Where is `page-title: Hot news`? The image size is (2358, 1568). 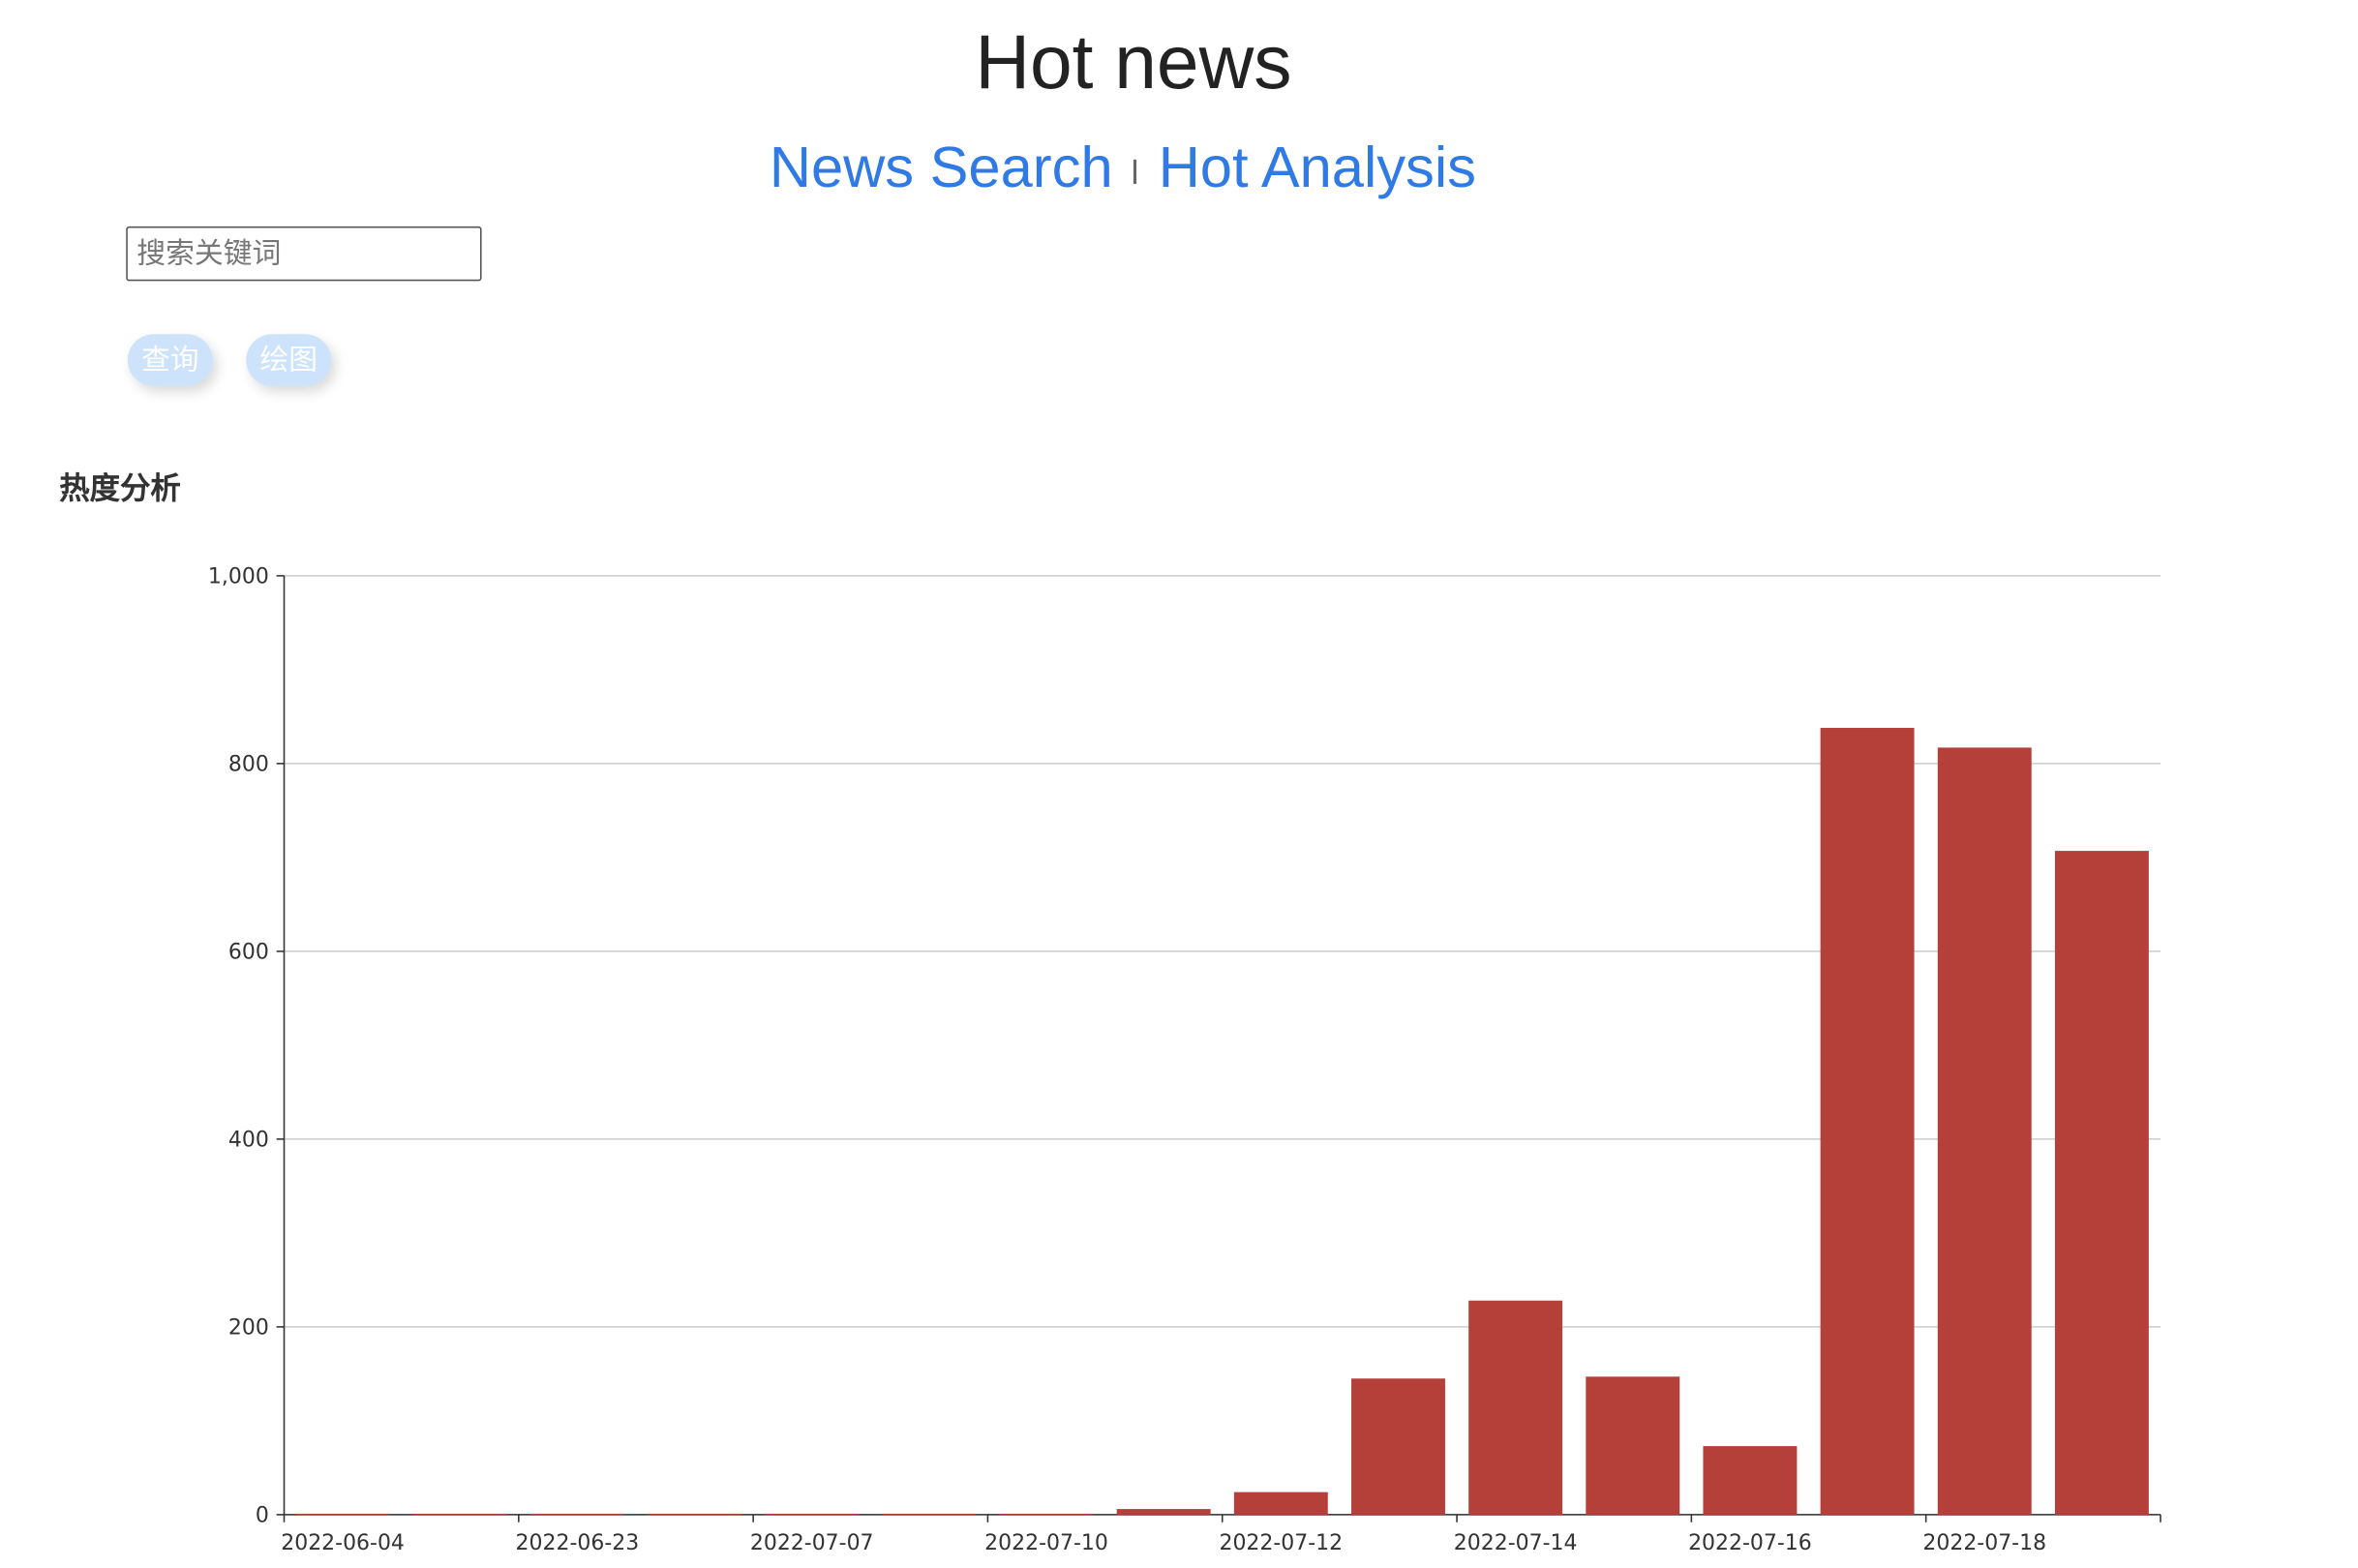 page-title: Hot news is located at coordinates (1133, 62).